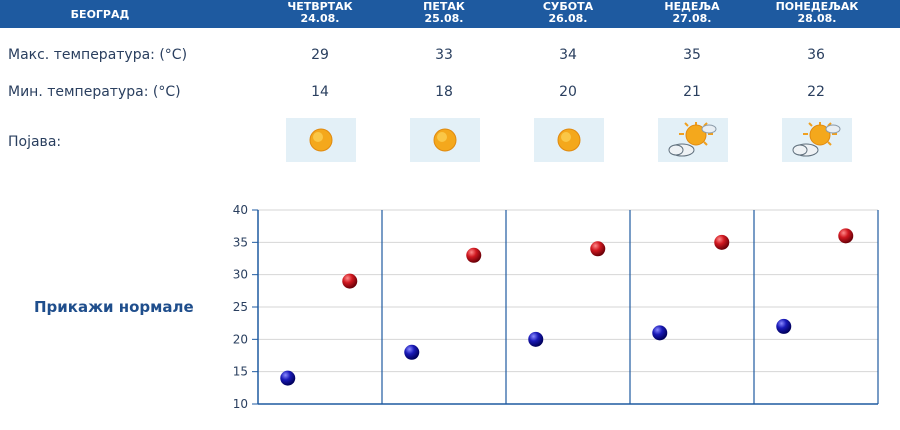 This screenshot has width=900, height=430. Describe the element at coordinates (568, 6) in the screenshot. I see `day-name: СУБОТА` at that location.